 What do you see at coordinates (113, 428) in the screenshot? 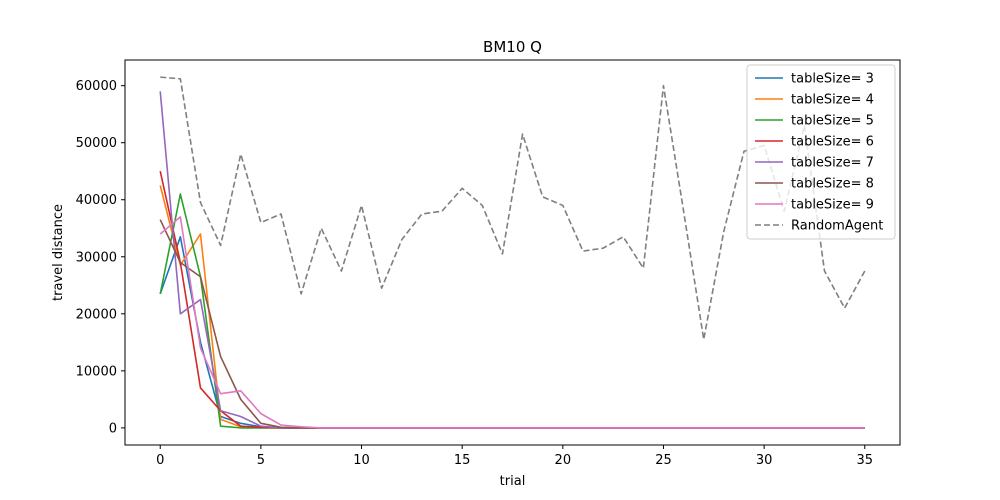
I see `y-tick-label: 0` at bounding box center [113, 428].